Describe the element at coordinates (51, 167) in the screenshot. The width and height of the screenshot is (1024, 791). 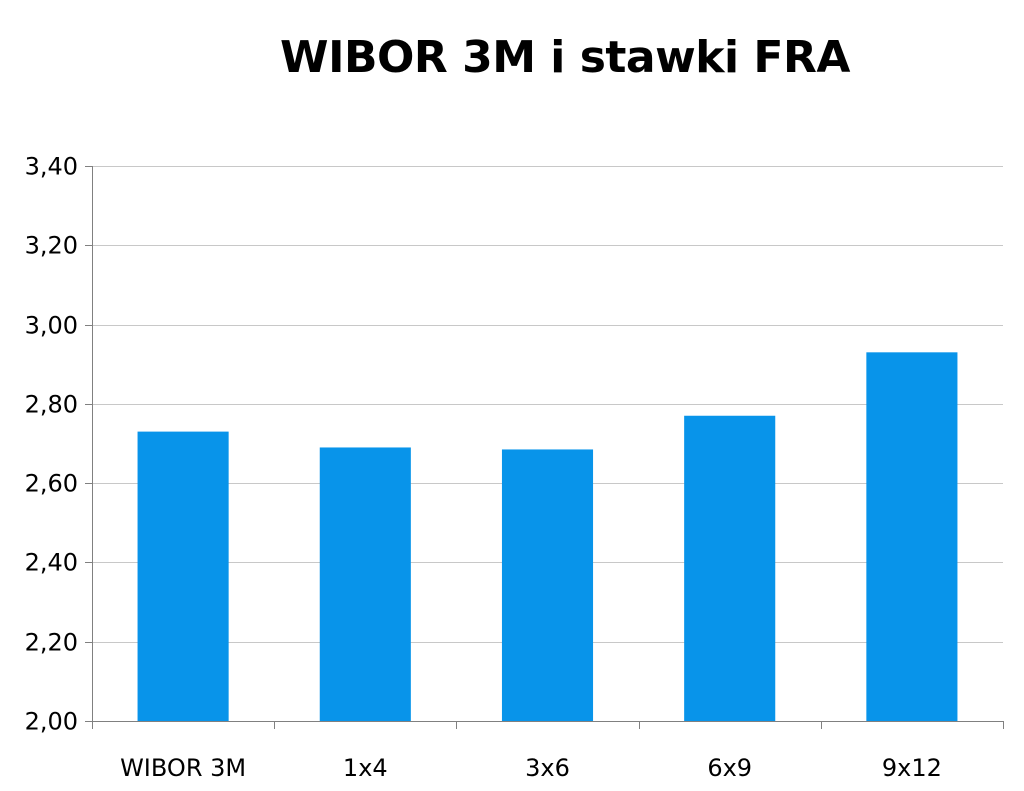
I see `y-tick-label: 3,40` at that location.